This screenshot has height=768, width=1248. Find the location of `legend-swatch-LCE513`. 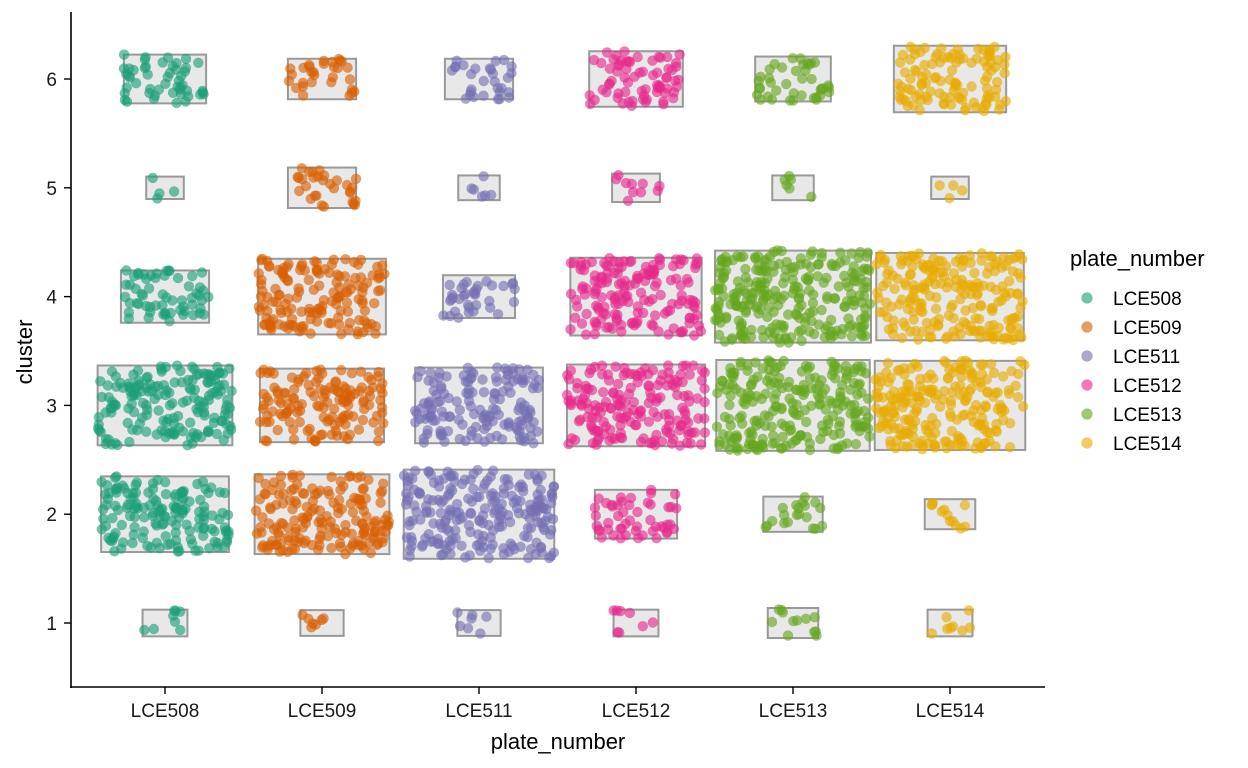

legend-swatch-LCE513 is located at coordinates (1087, 414).